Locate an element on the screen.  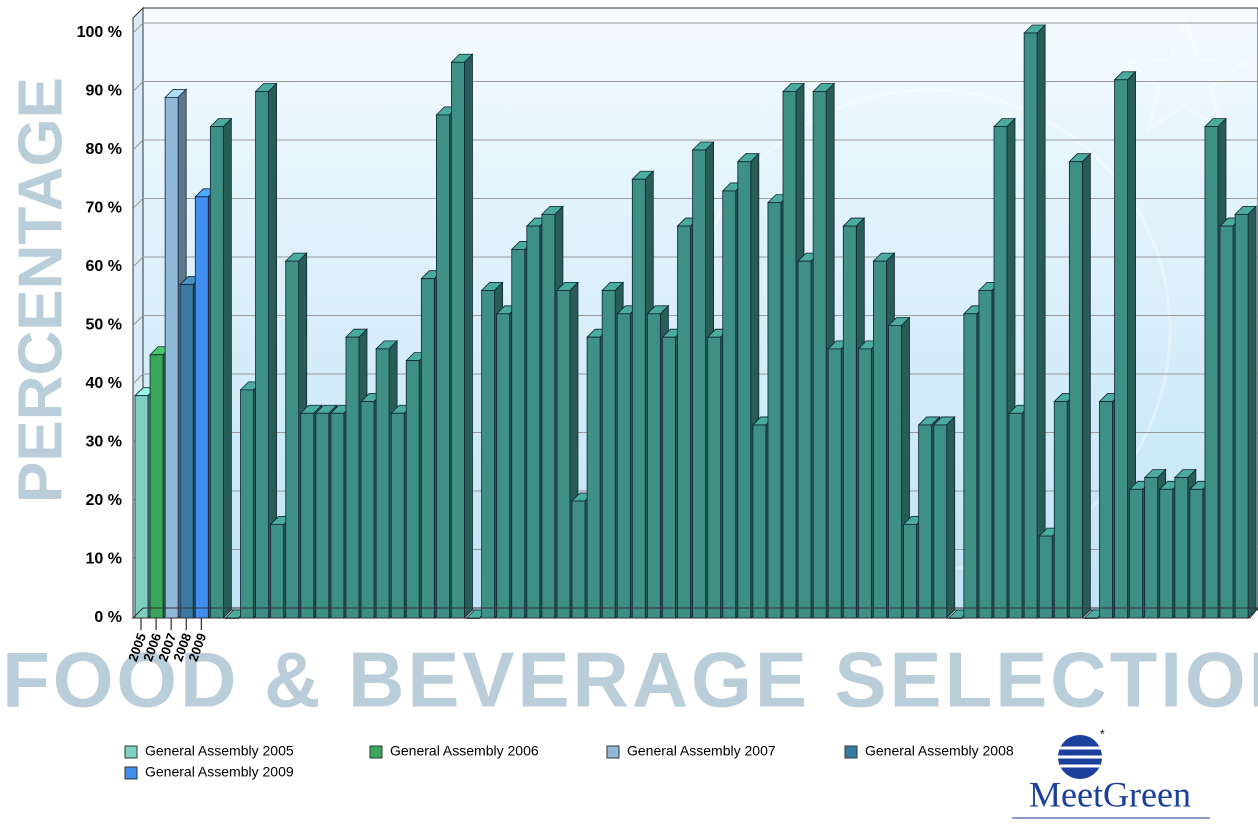
floor is located at coordinates (694, 613).